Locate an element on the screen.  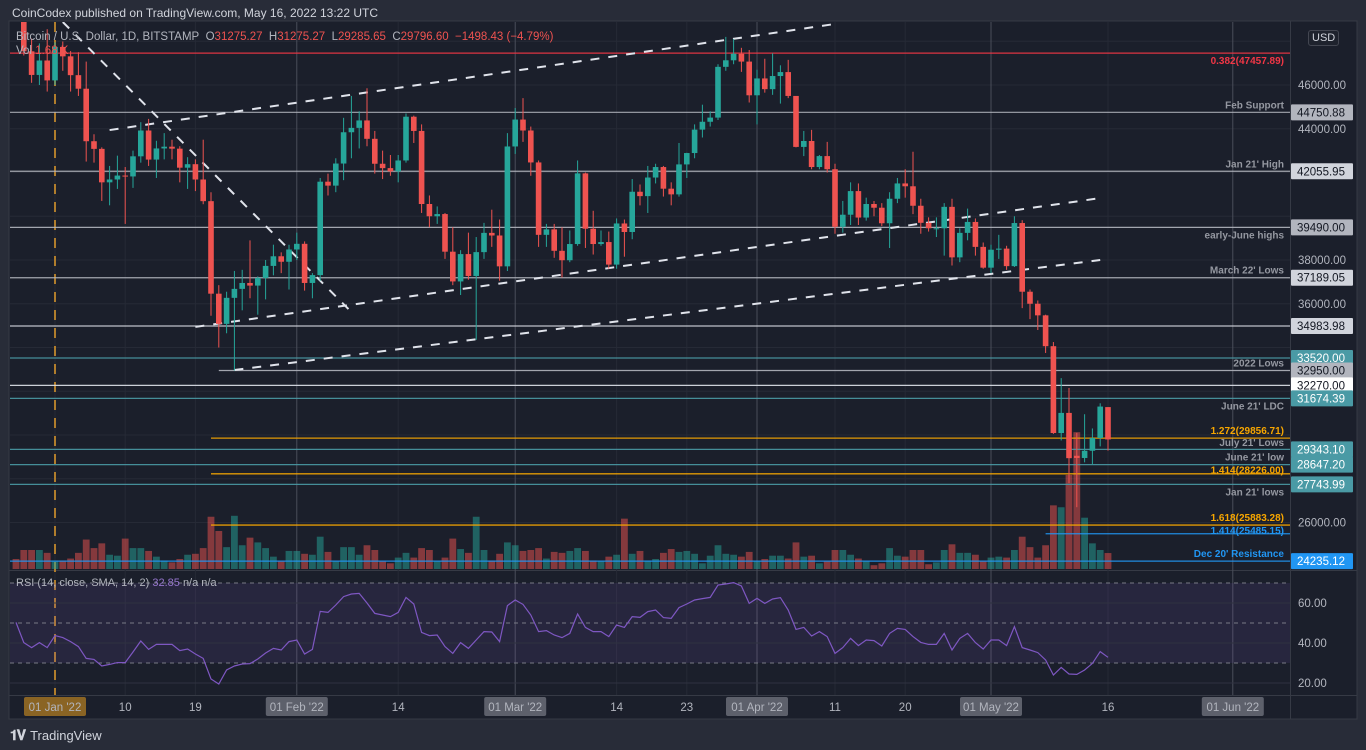
symbol-title: Bitcoin / U.S. Dollar, 1D, BITSTAMP is located at coordinates (108, 37).